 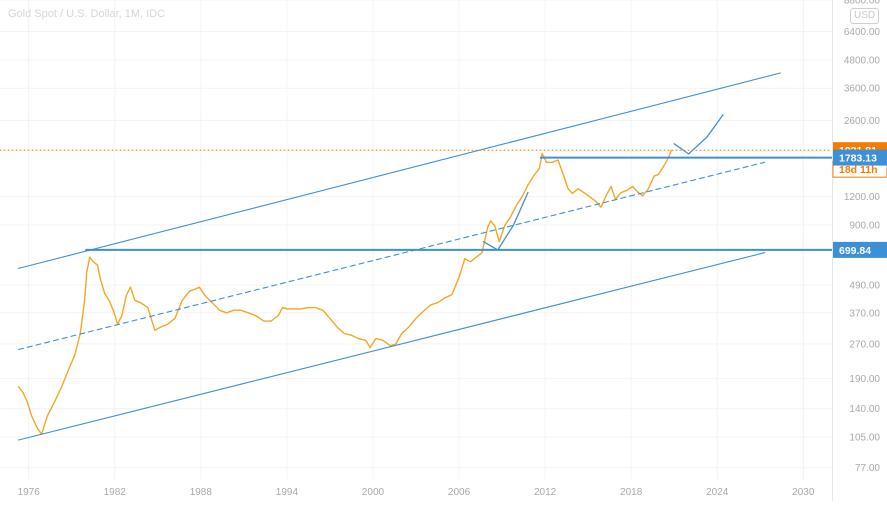 What do you see at coordinates (287, 492) in the screenshot?
I see `x-tick-label: 1994` at bounding box center [287, 492].